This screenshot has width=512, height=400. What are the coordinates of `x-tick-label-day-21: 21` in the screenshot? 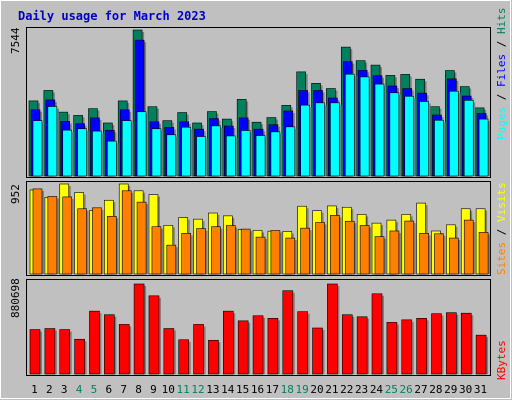 It's located at (331, 389).